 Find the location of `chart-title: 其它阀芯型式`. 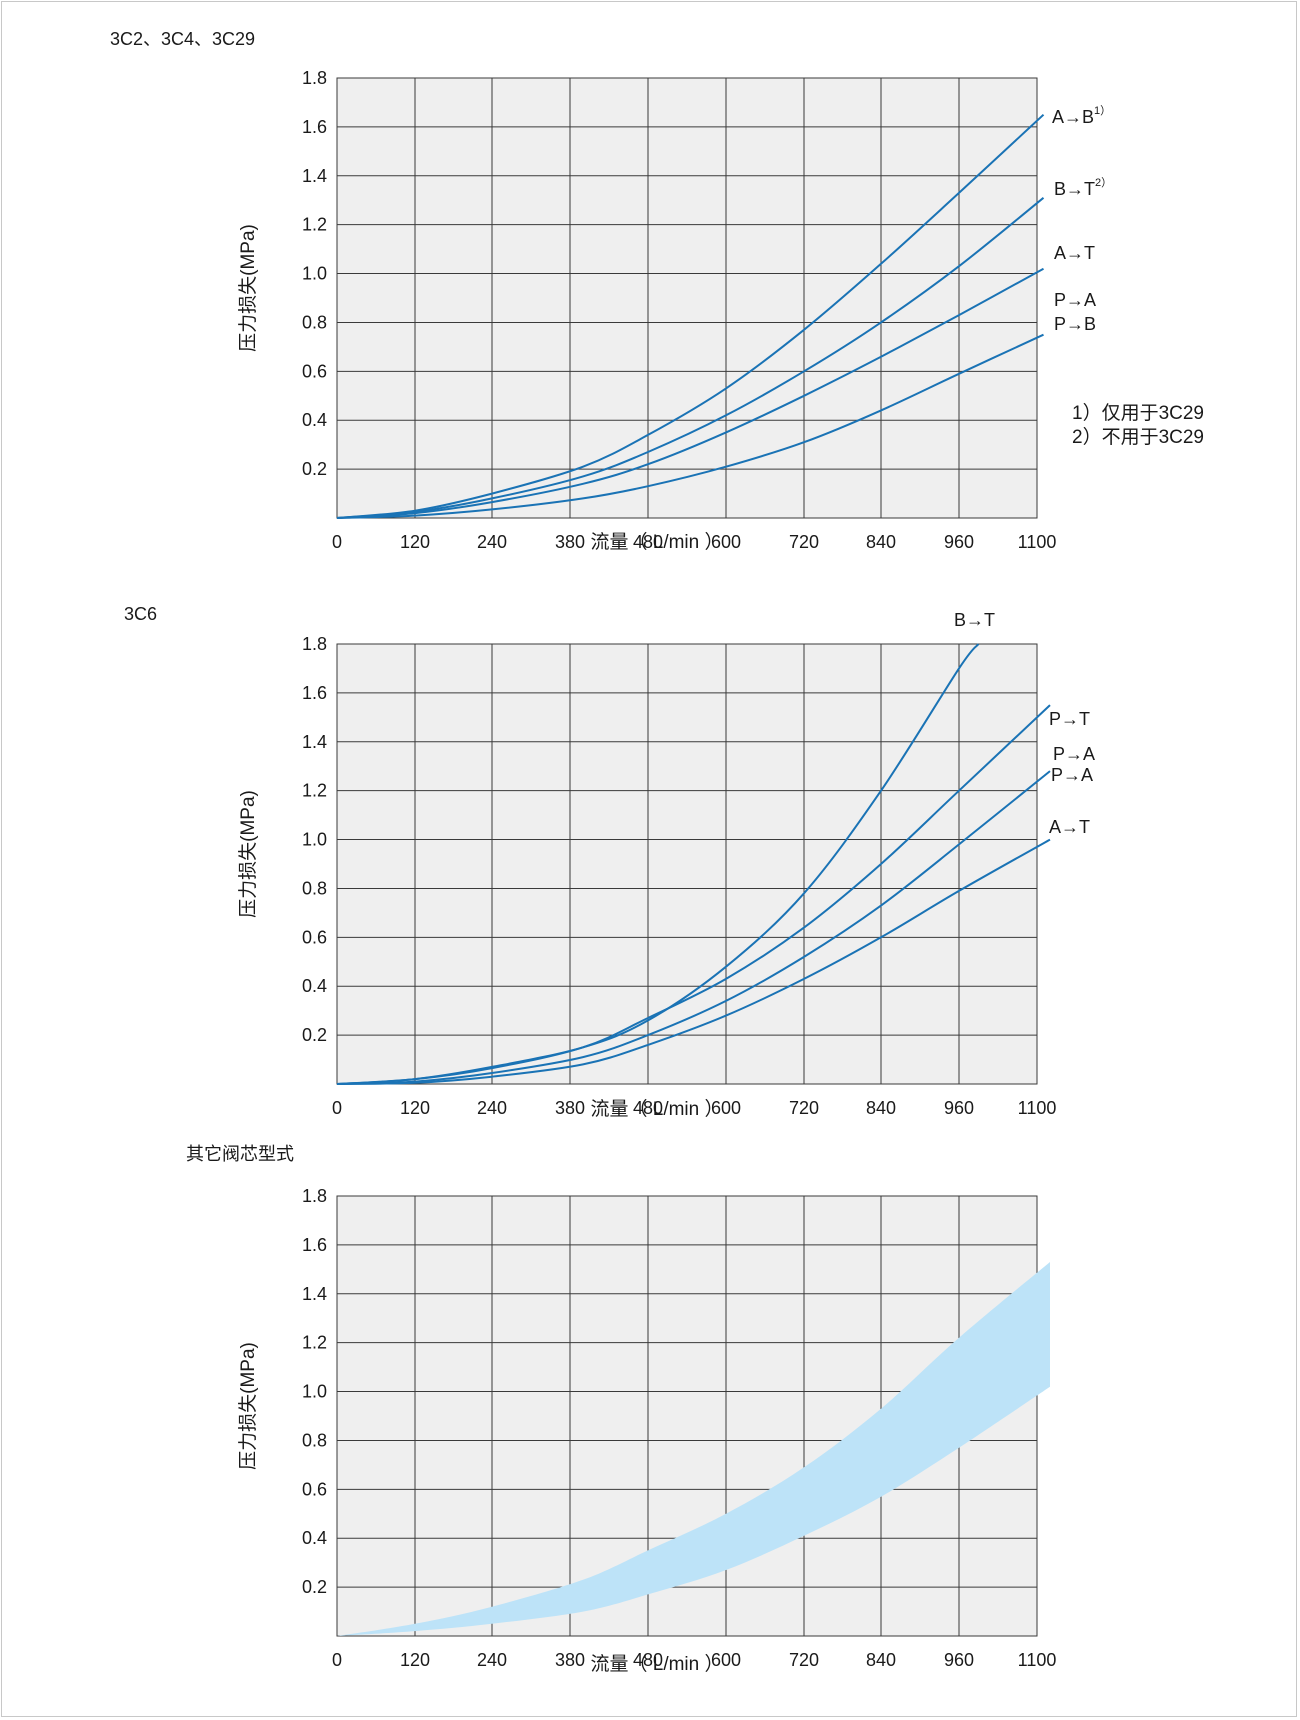

chart-title: 其它阀芯型式 is located at coordinates (240, 1154).